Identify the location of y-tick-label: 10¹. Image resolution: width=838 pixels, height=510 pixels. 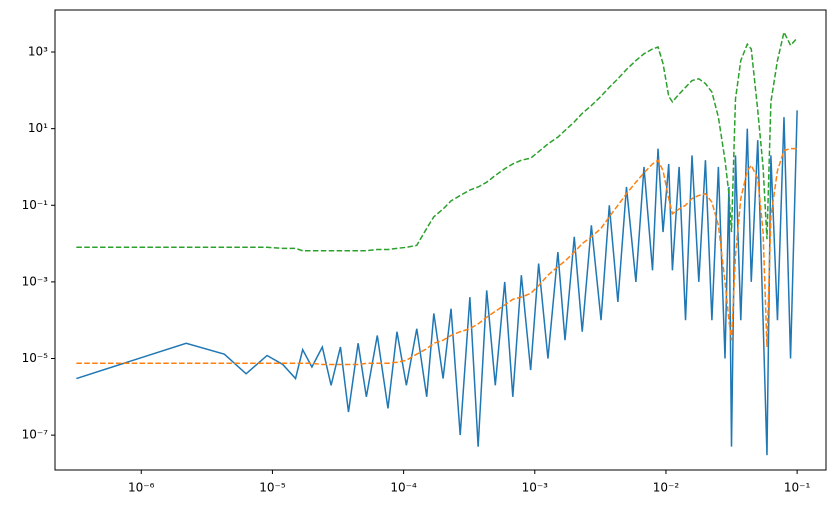
(38, 128).